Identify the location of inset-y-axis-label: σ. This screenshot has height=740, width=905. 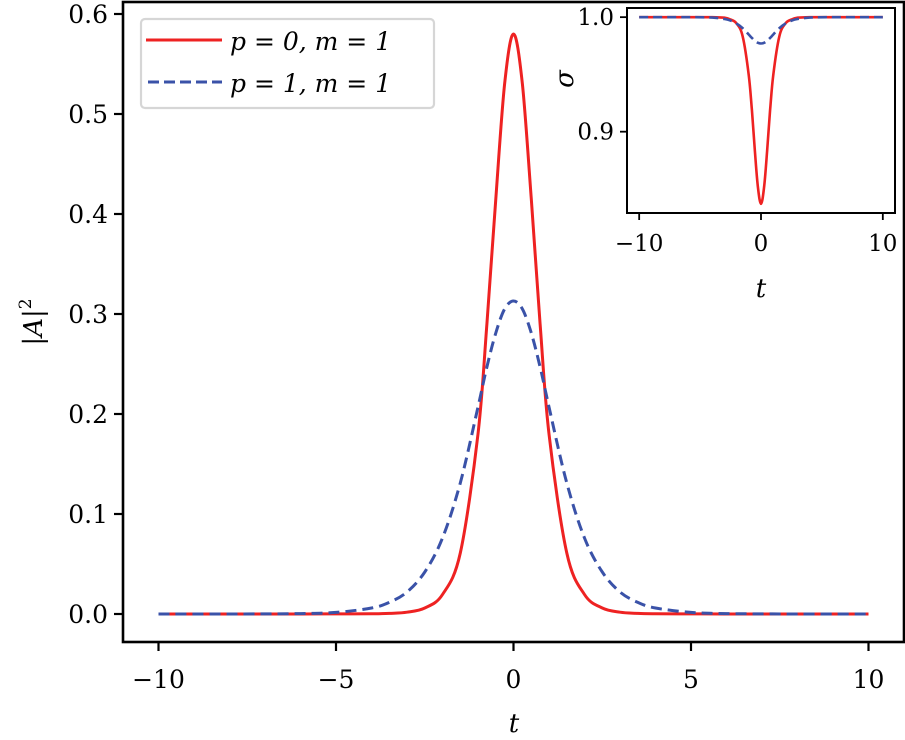
(565, 78).